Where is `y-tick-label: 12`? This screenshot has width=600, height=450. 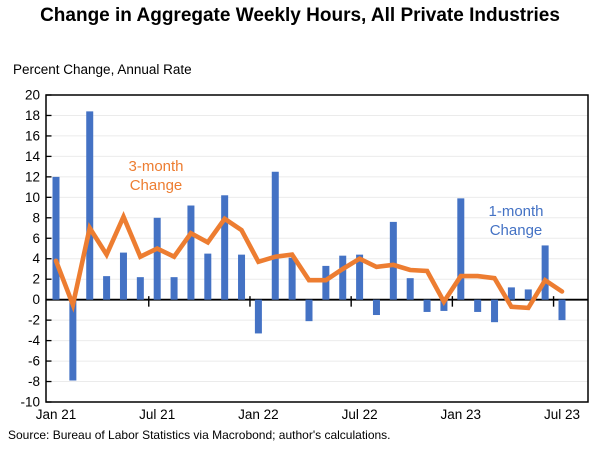
y-tick-label: 12 is located at coordinates (32, 176).